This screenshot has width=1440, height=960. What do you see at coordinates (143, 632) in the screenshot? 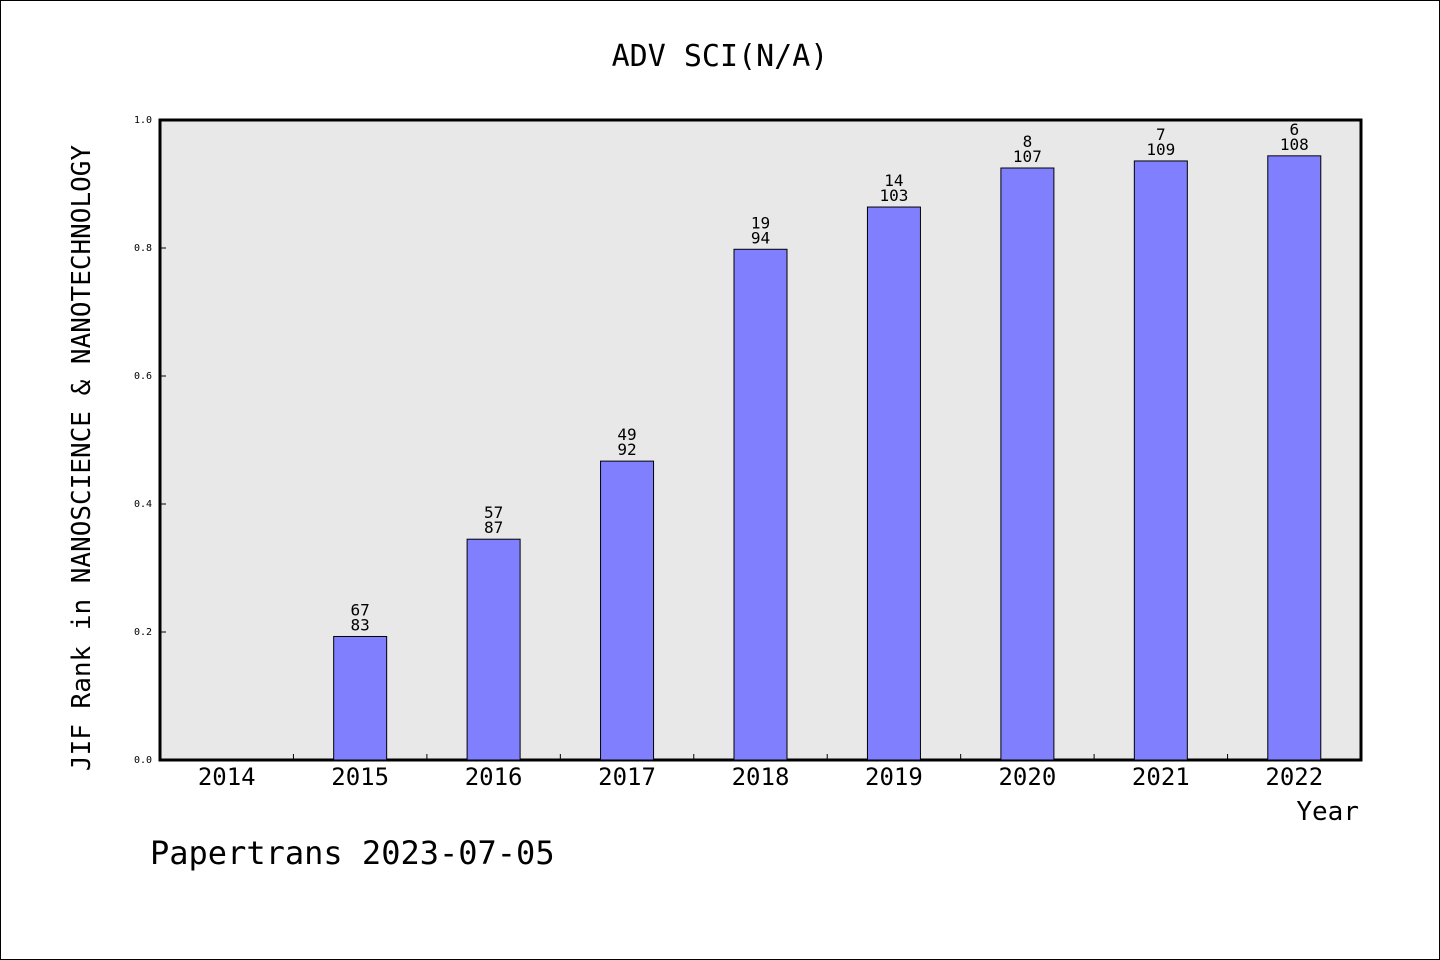
I see `y-tick-label-1: 0.2` at bounding box center [143, 632].